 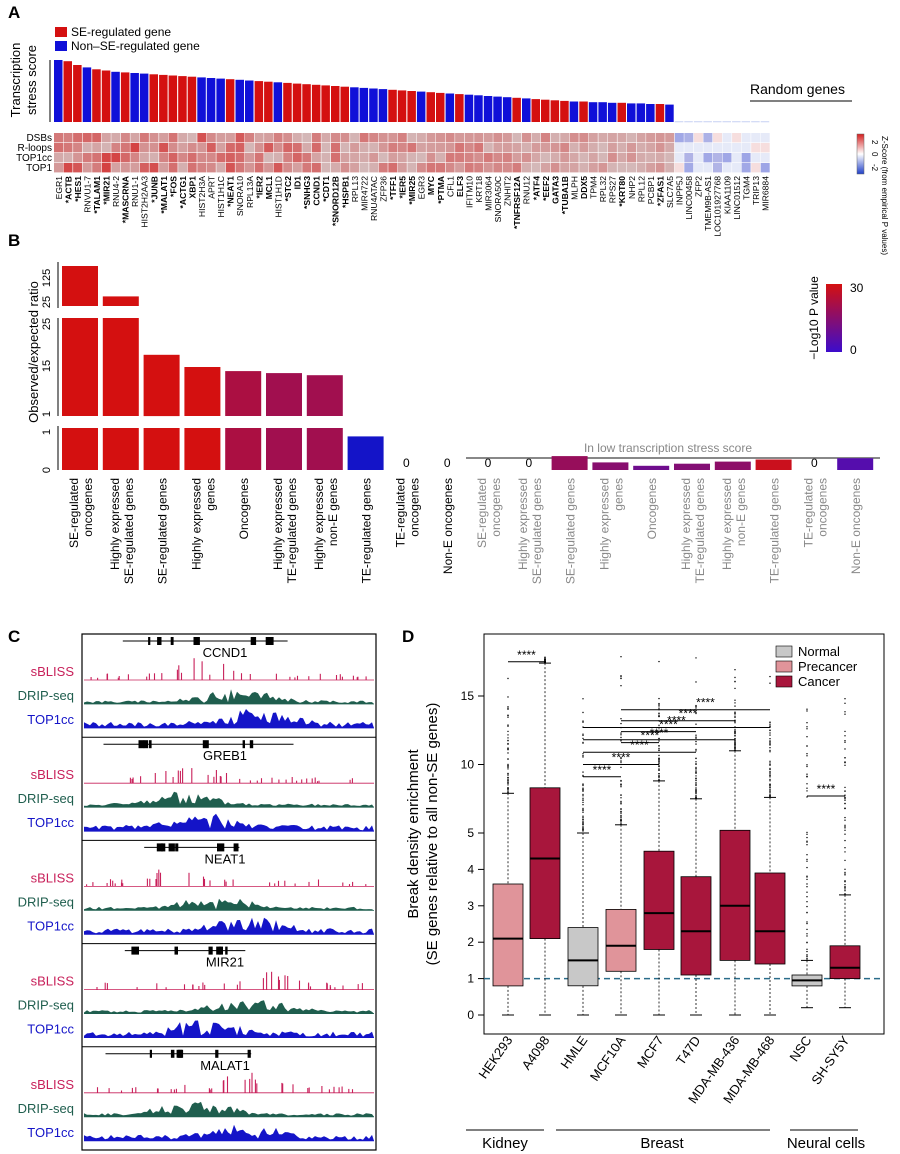 What do you see at coordinates (708, 203) in the screenshot?
I see `a-gene-label-68: TMEM9B-AS1` at bounding box center [708, 203].